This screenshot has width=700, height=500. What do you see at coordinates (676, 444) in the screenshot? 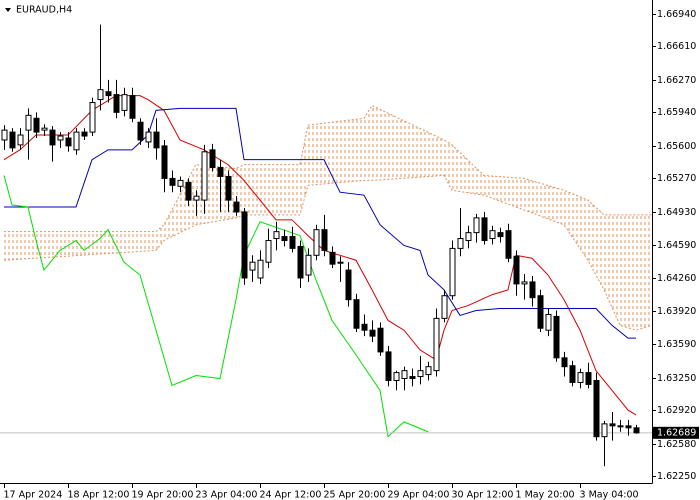
I see `y-tick-label: 1.62580` at bounding box center [676, 444].